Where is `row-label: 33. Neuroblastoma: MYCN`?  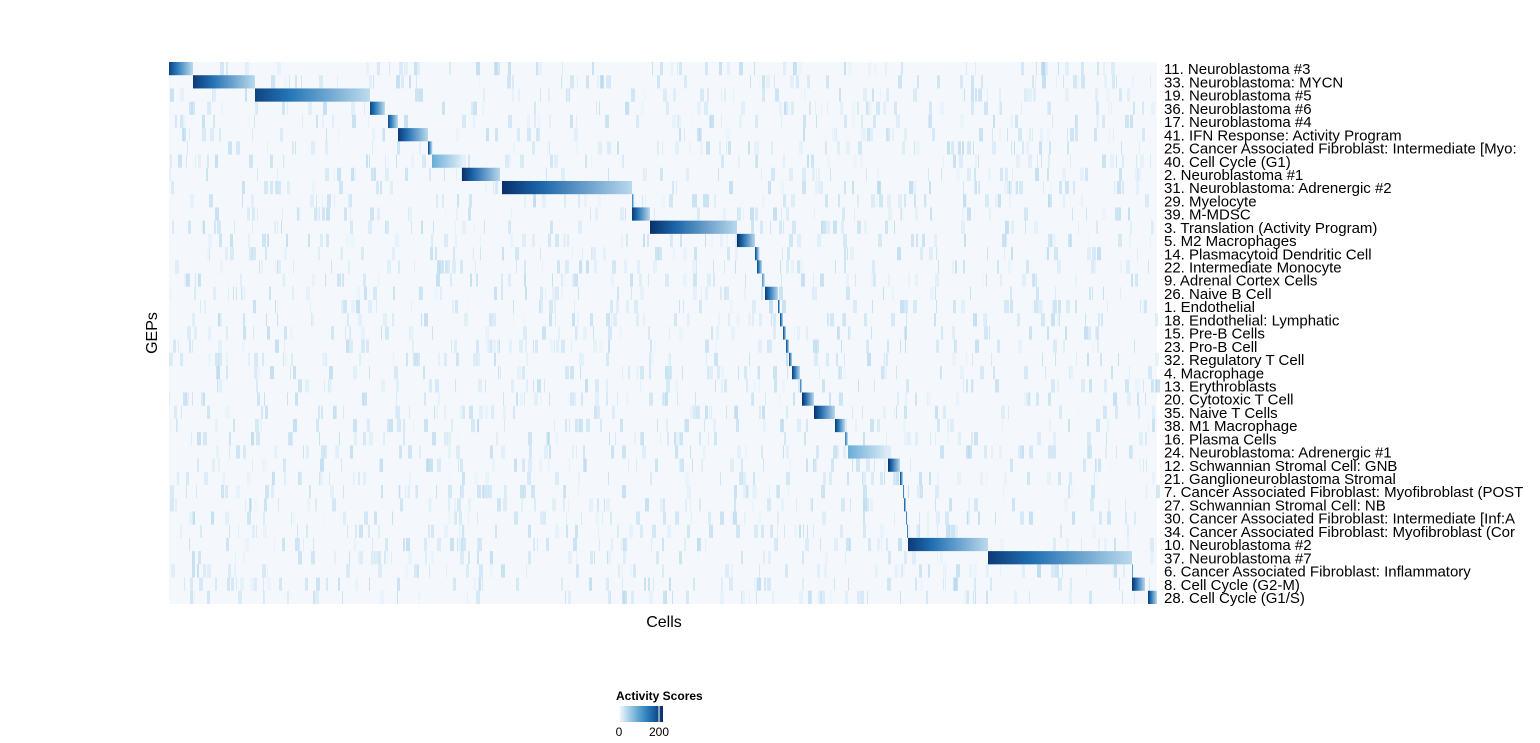
row-label: 33. Neuroblastoma: MYCN is located at coordinates (1253, 82).